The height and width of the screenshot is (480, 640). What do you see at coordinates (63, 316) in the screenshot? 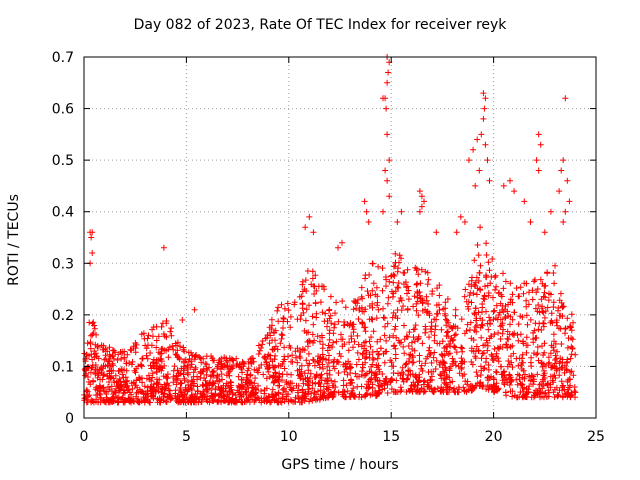
I see `y-tick-label: 0.2` at bounding box center [63, 316].